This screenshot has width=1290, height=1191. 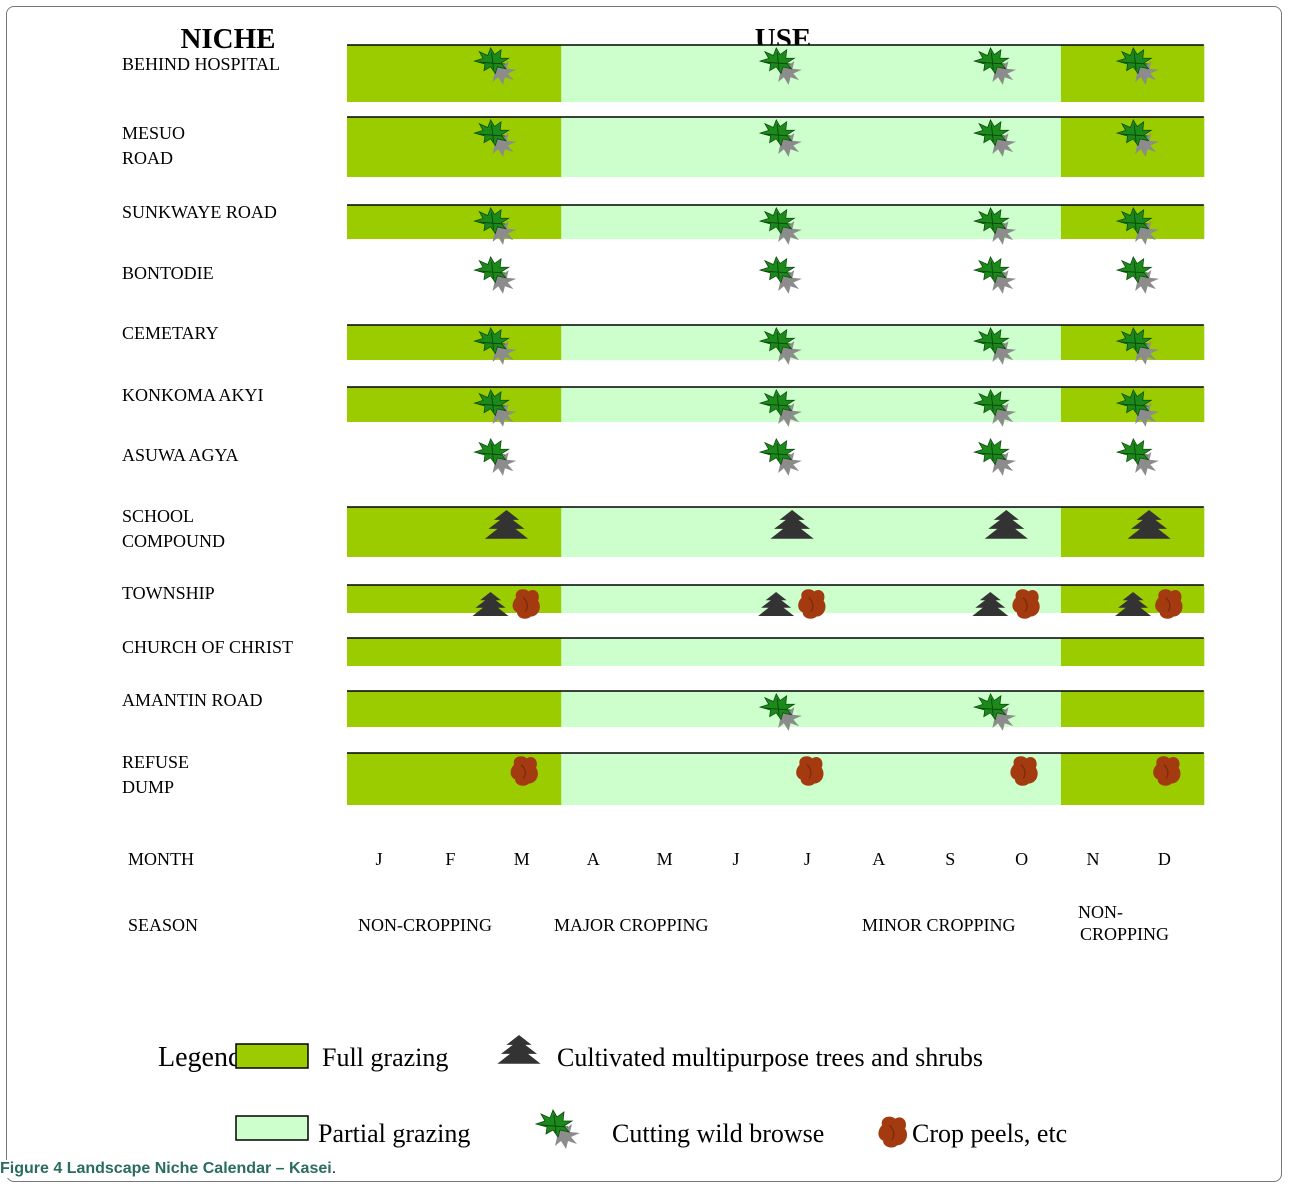 I want to click on niche-label: AMANTIN ROAD, so click(x=192, y=700).